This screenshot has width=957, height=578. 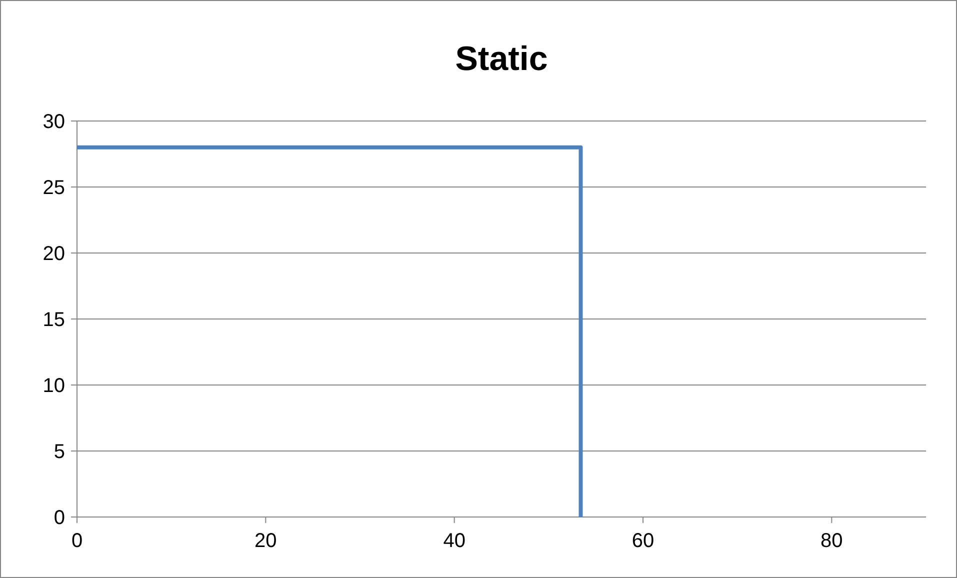 I want to click on x-tick-label: 80, so click(x=831, y=541).